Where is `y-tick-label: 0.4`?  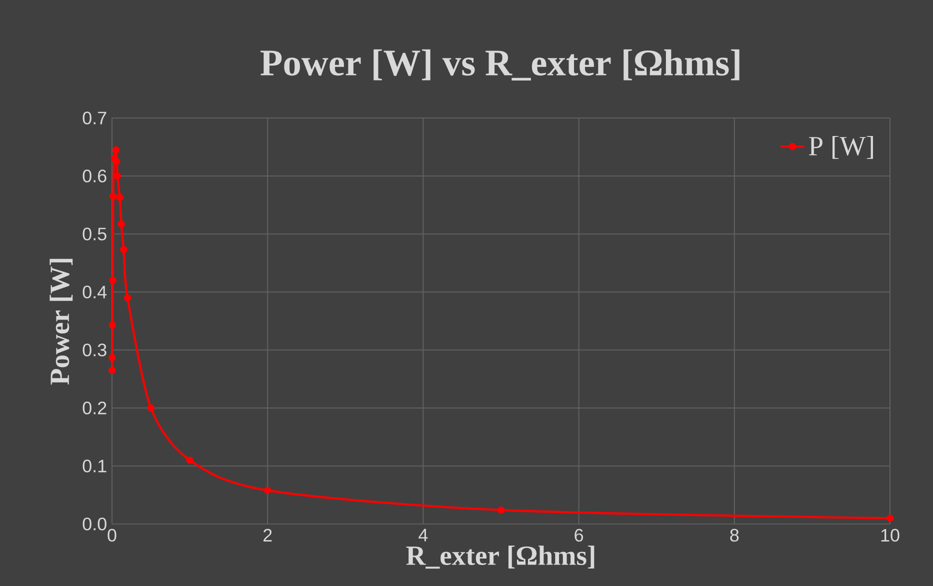
y-tick-label: 0.4 is located at coordinates (94, 292).